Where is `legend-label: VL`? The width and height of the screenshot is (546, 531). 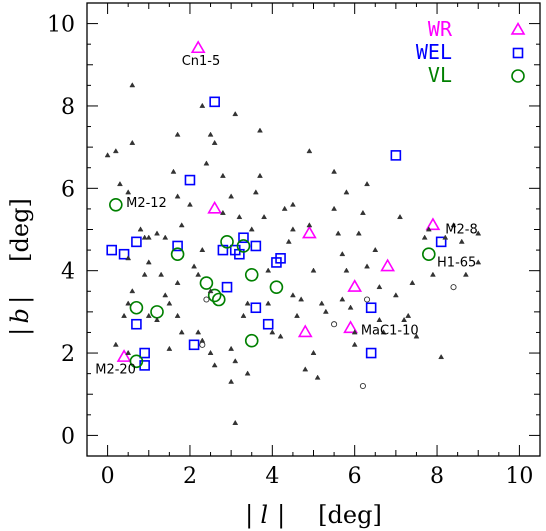 legend-label: VL is located at coordinates (440, 75).